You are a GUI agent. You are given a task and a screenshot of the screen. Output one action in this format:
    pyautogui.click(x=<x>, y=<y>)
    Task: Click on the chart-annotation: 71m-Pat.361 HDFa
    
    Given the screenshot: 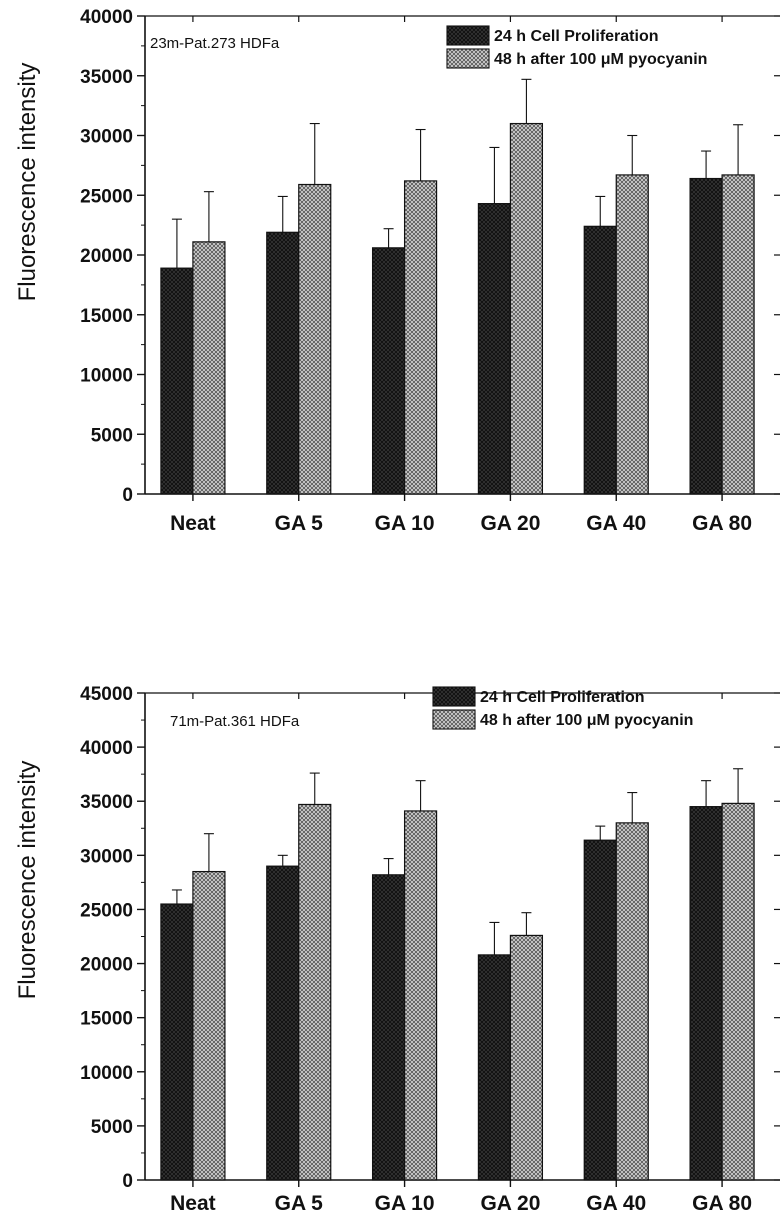 What is the action you would take?
    pyautogui.click(x=235, y=721)
    